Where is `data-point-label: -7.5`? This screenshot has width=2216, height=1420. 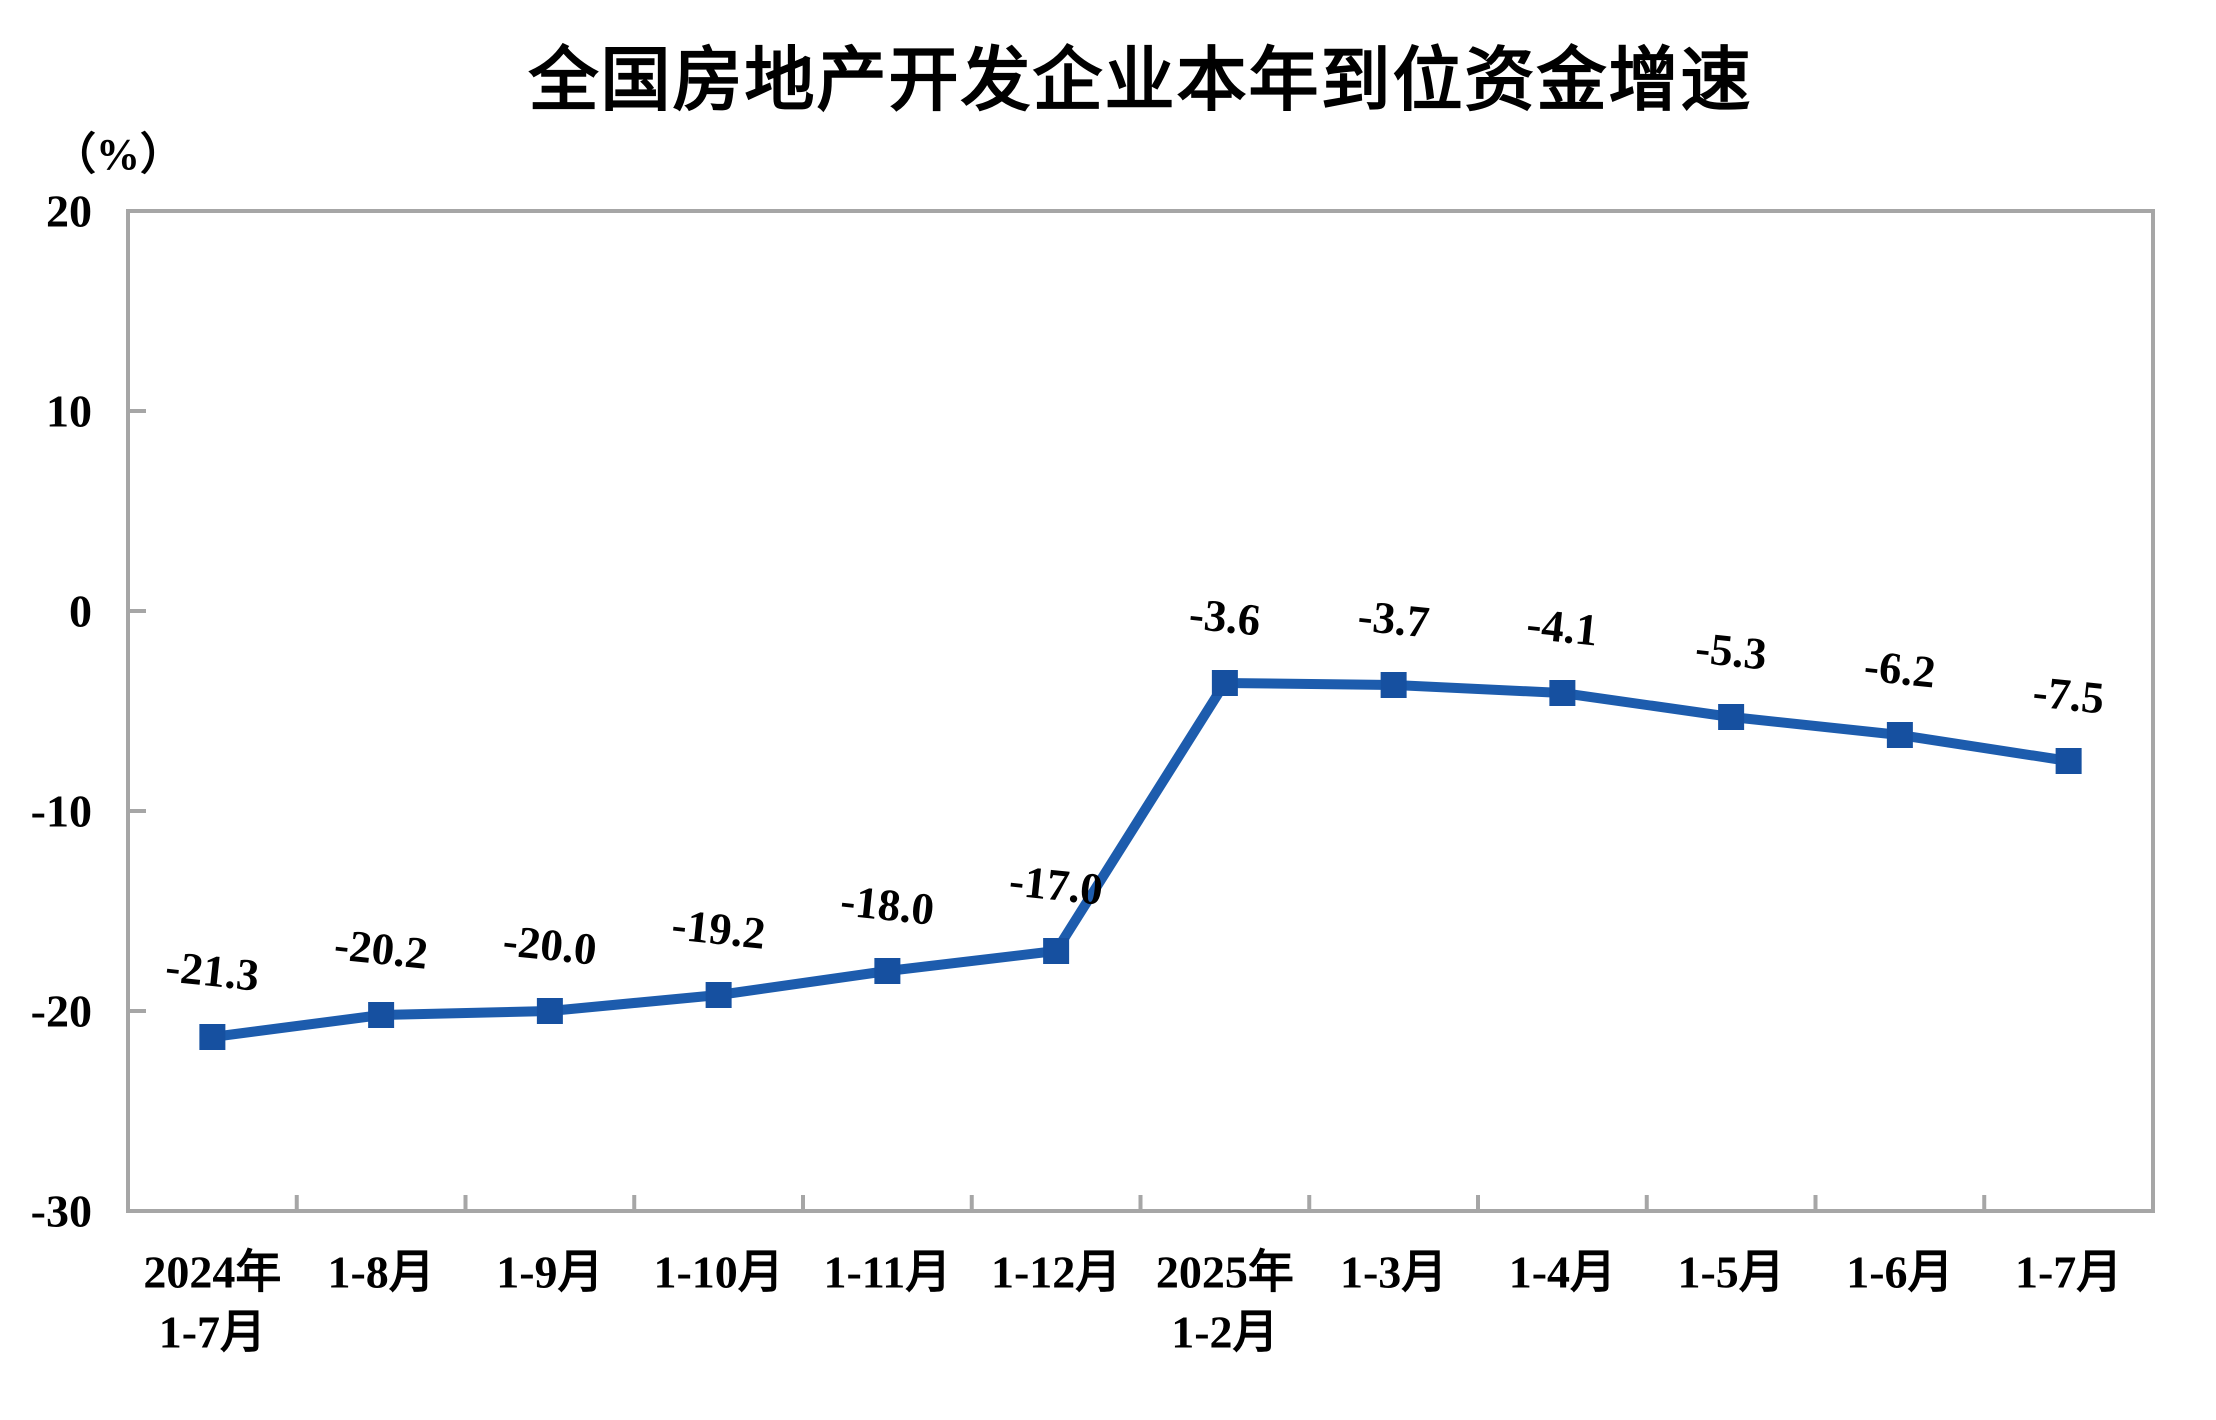
data-point-label: -7.5 is located at coordinates (2069, 694).